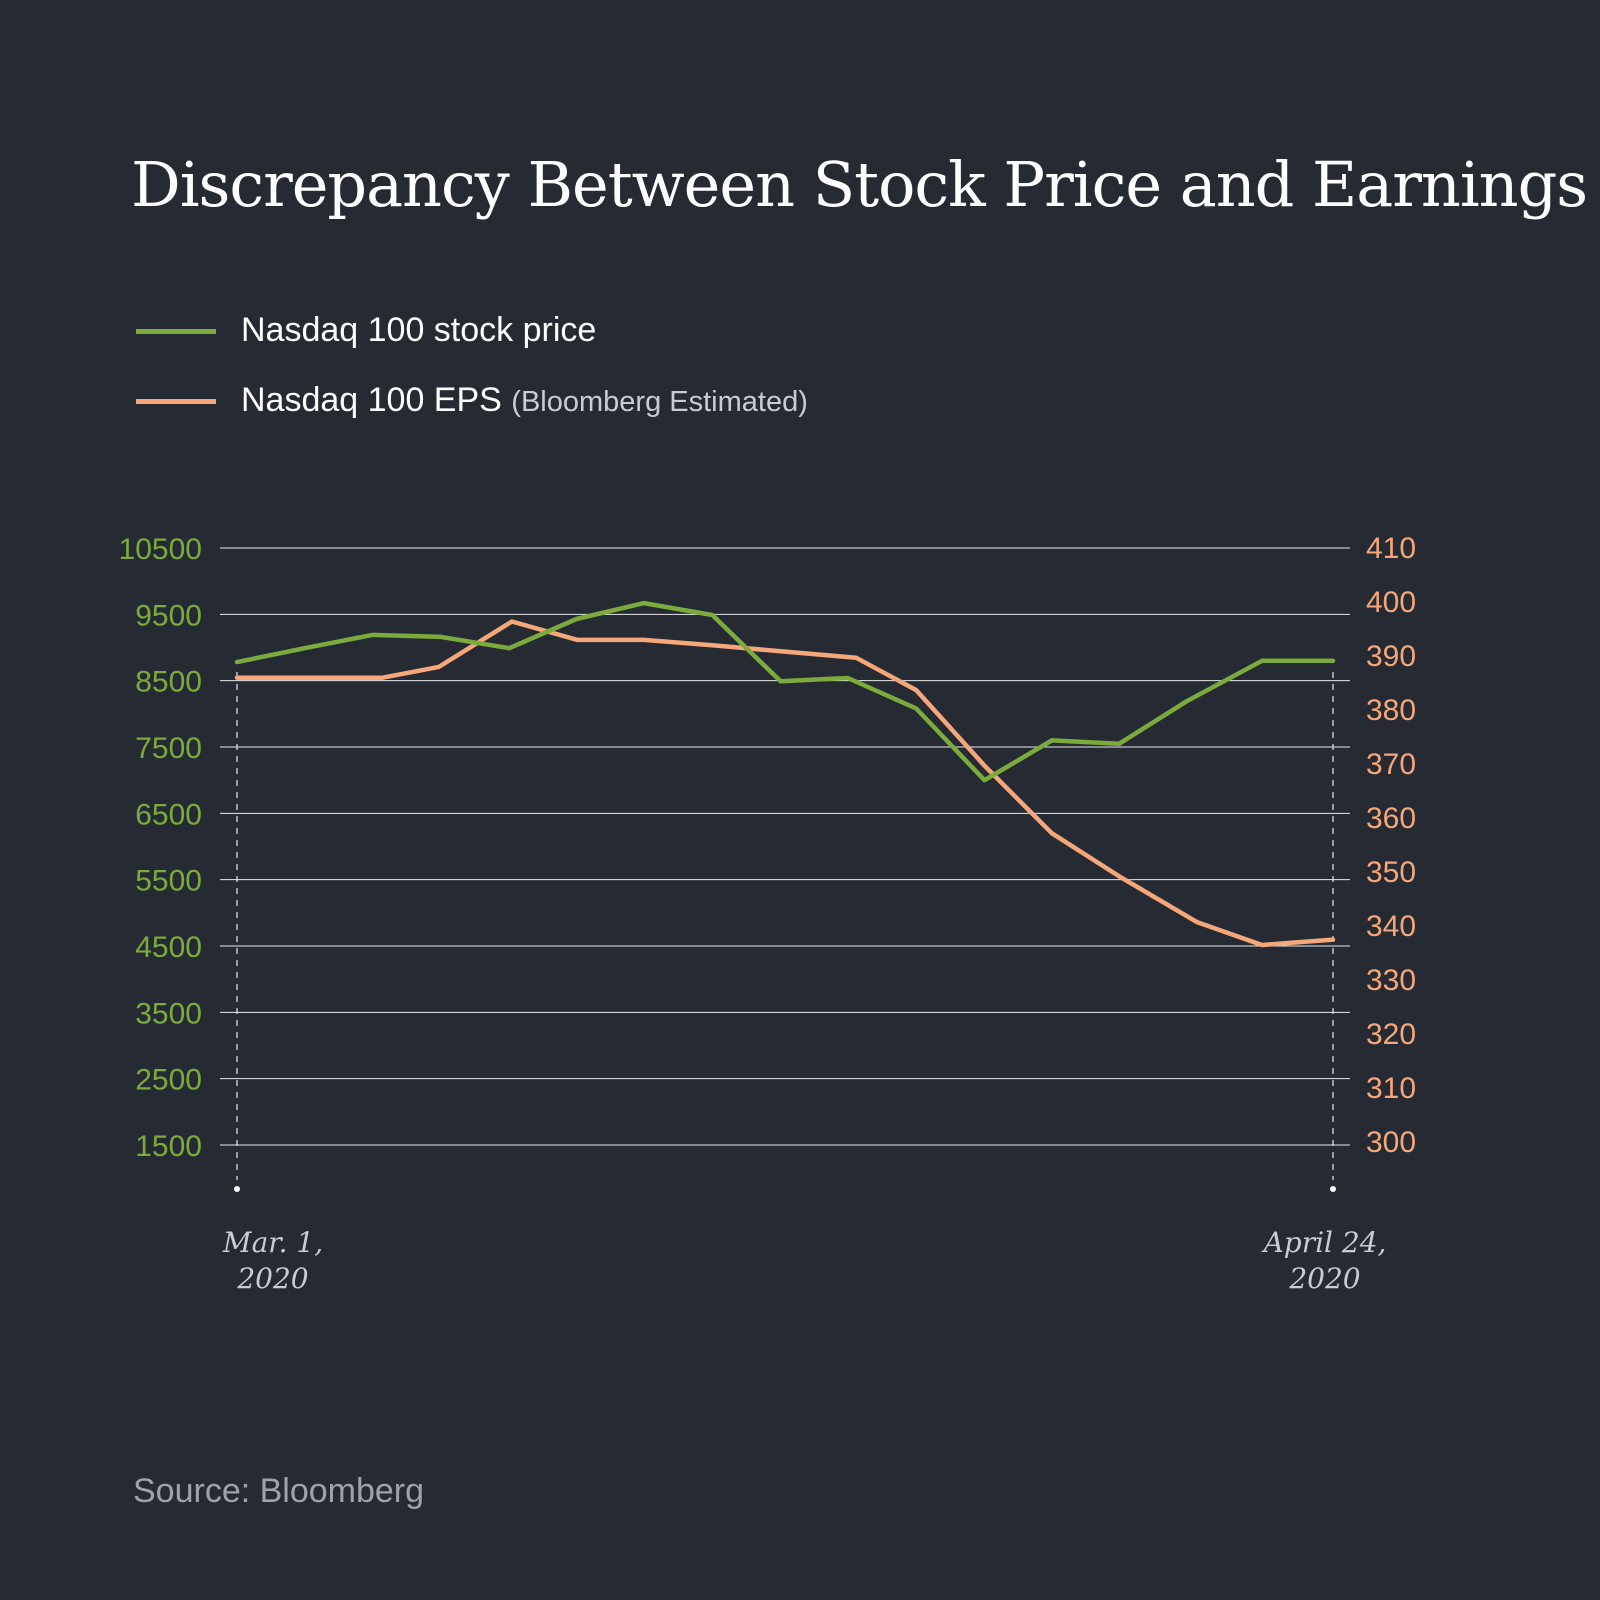 The width and height of the screenshot is (1600, 1600). I want to click on y-right-tick-label: 330, so click(1391, 980).